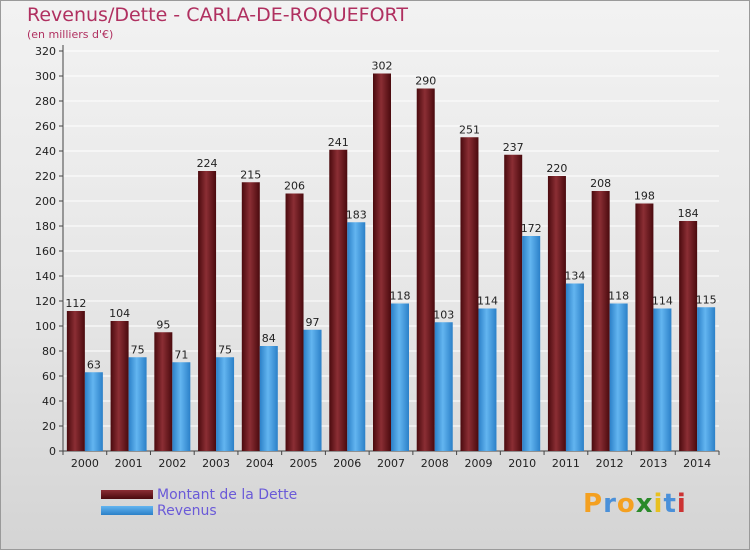  I want to click on y-tick-label: 40, so click(49, 401).